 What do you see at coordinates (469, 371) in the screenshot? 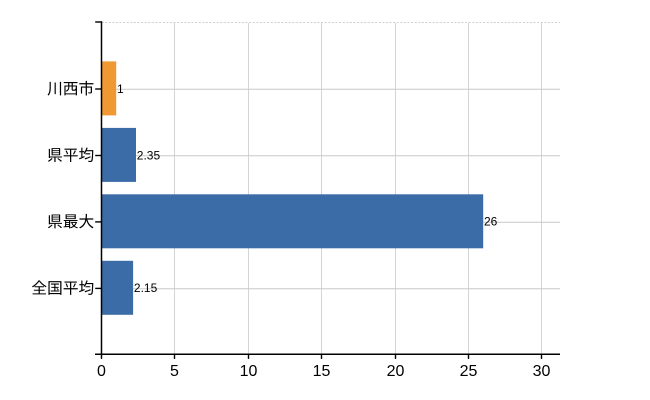
I see `svg-text: 25` at bounding box center [469, 371].